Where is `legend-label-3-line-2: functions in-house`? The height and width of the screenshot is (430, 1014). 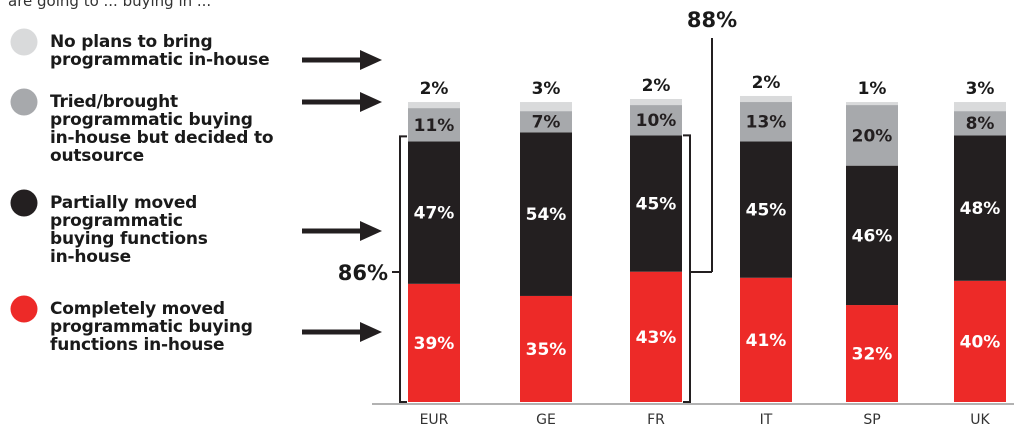
legend-label-3-line-2: functions in-house is located at coordinates (137, 345).